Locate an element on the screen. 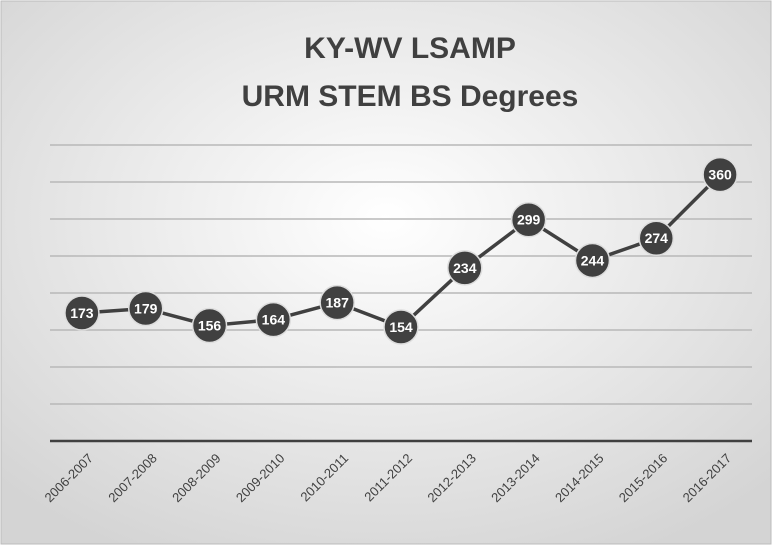 The image size is (772, 545). data-label: 164 is located at coordinates (274, 320).